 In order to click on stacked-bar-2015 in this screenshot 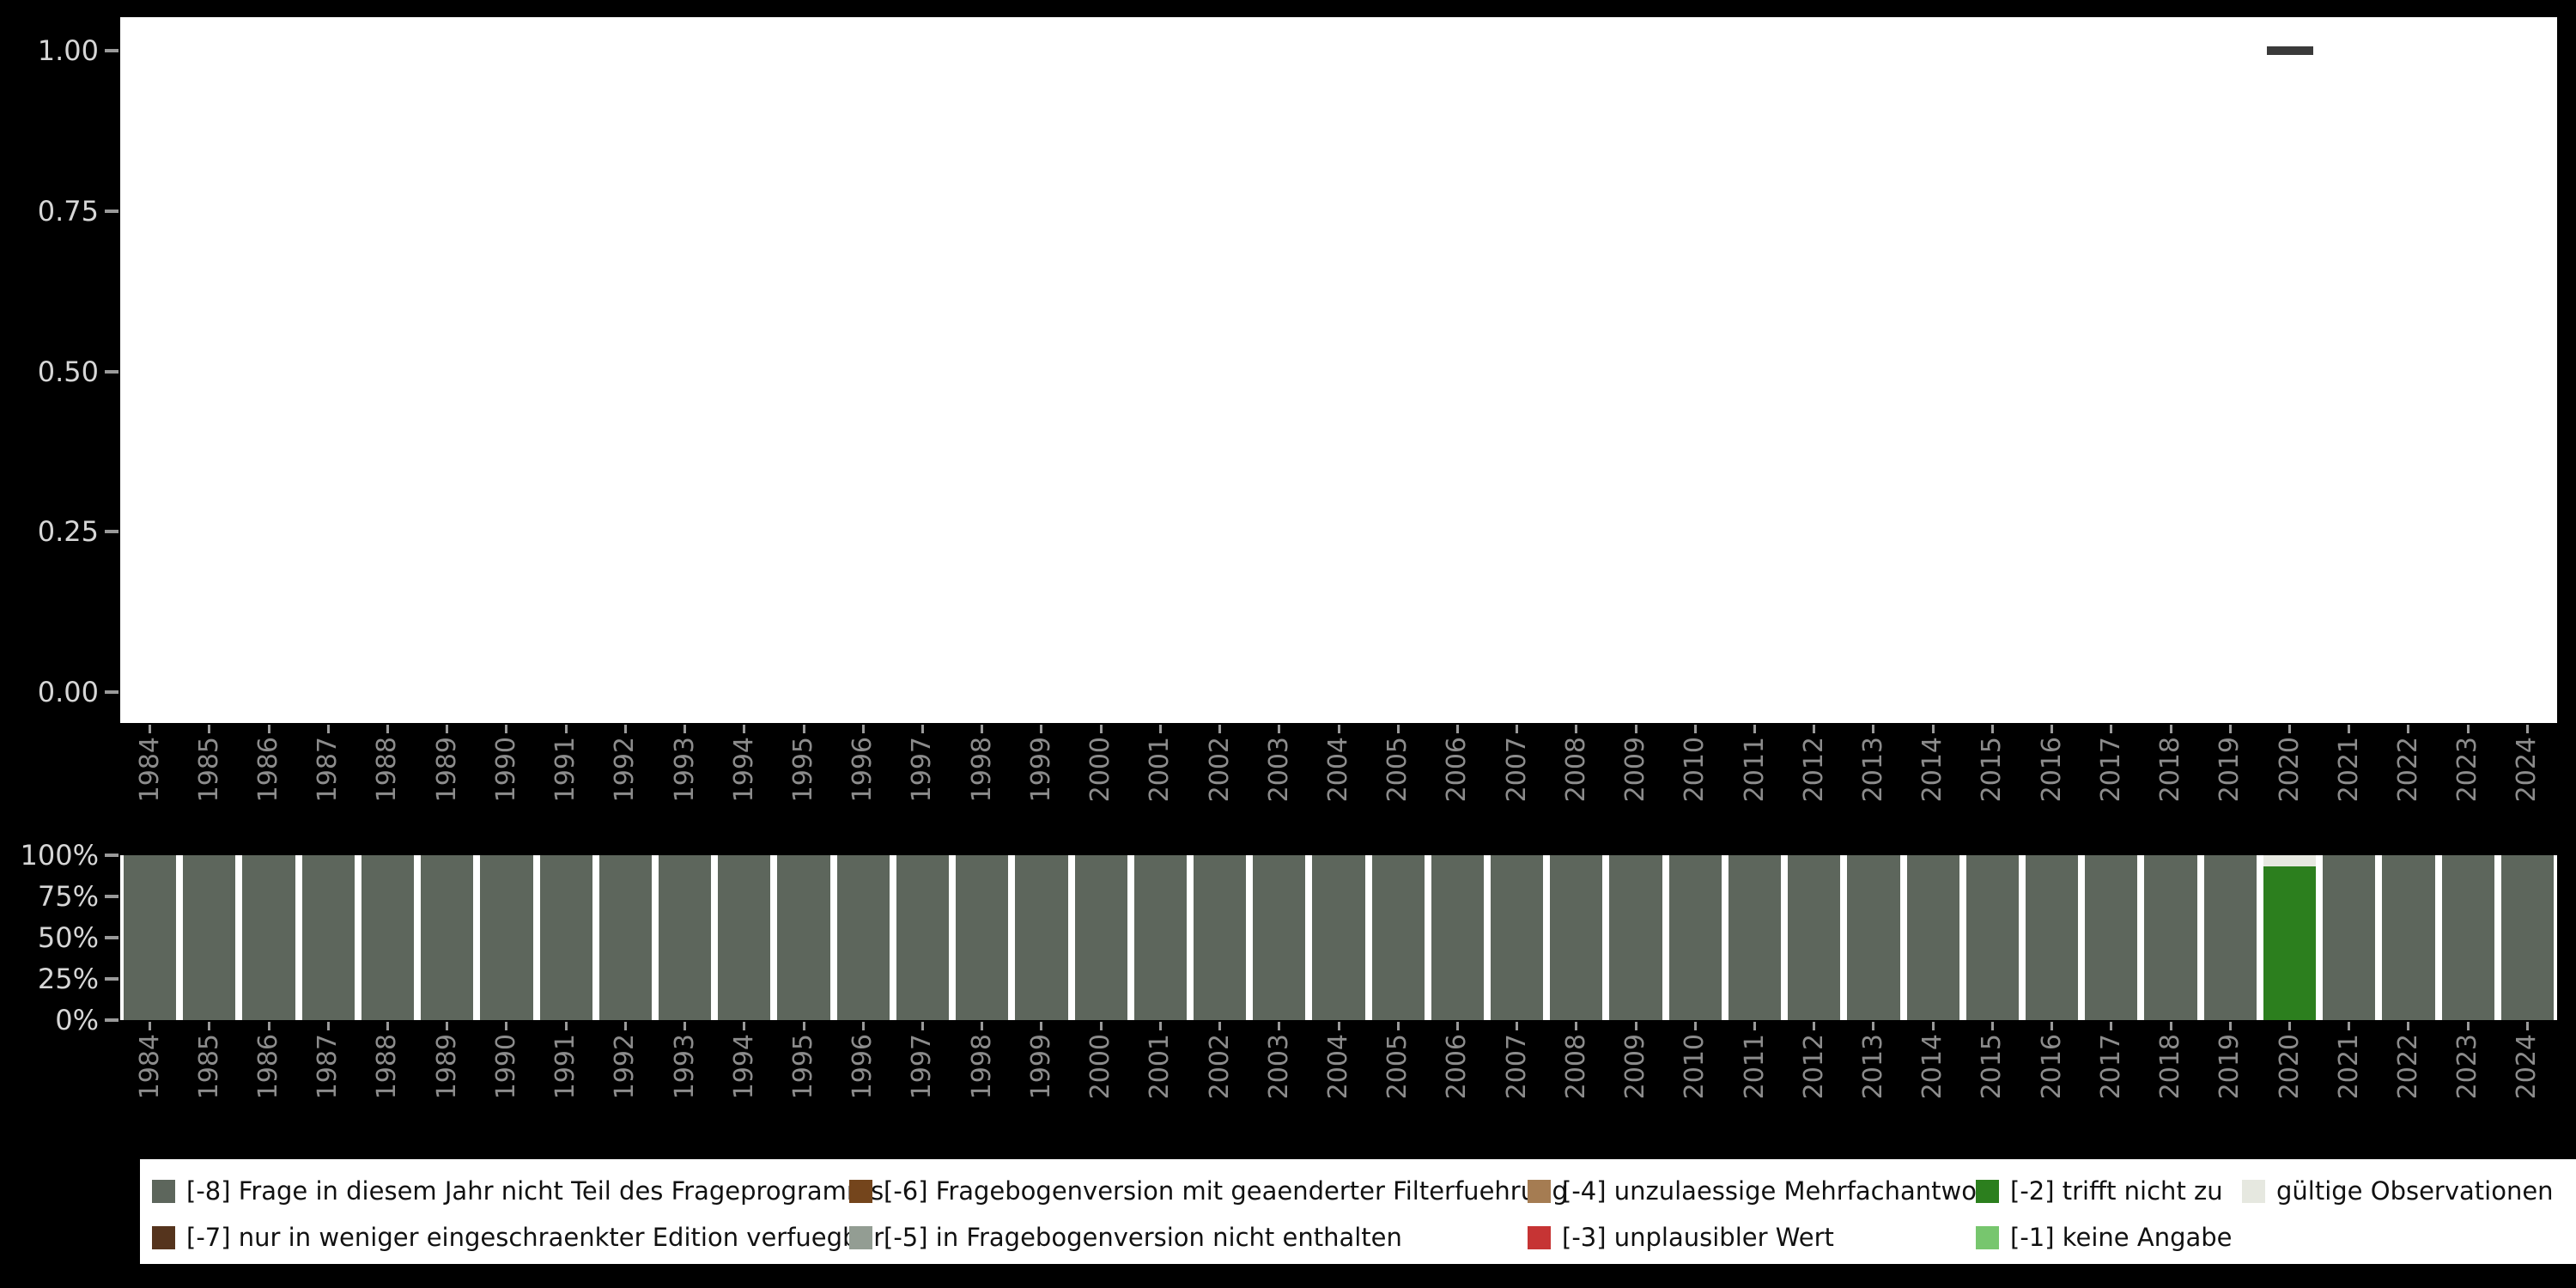, I will do `click(1992, 937)`.